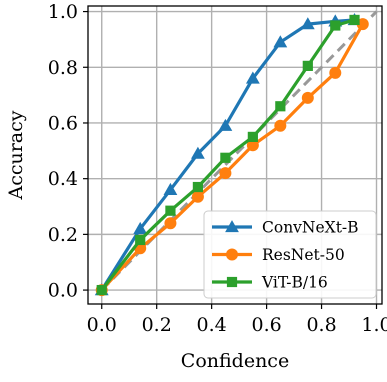 The width and height of the screenshot is (387, 382). I want to click on y-tick-label: 0.8, so click(63, 68).